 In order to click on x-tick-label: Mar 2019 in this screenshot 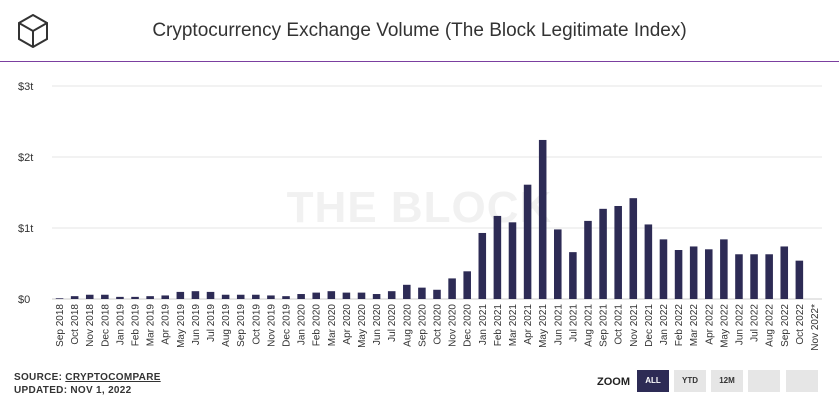, I will do `click(151, 325)`.